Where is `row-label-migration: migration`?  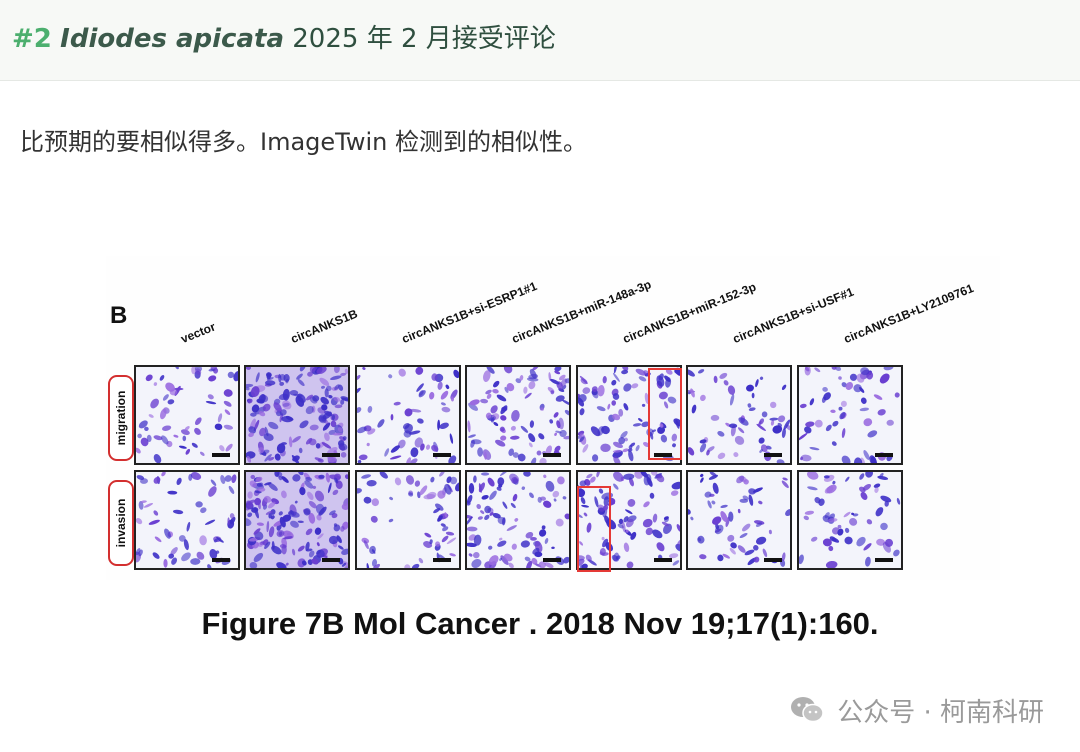 row-label-migration: migration is located at coordinates (121, 418).